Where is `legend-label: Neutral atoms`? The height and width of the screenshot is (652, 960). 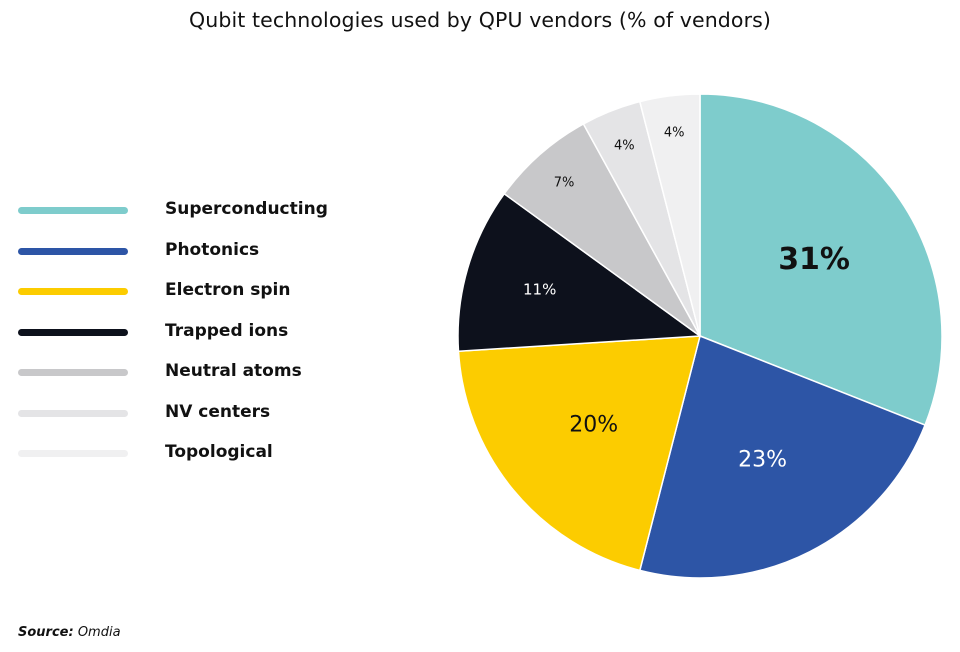 legend-label: Neutral atoms is located at coordinates (233, 371).